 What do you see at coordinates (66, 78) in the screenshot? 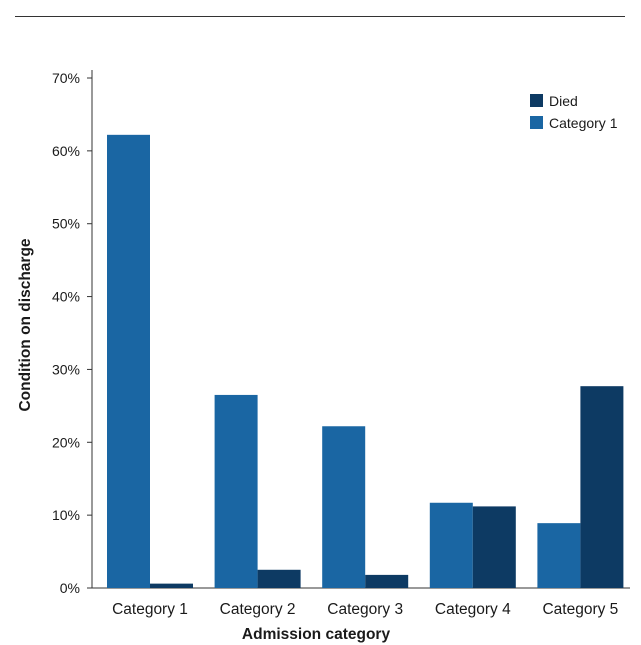
I see `y-tick-label: 70%` at bounding box center [66, 78].